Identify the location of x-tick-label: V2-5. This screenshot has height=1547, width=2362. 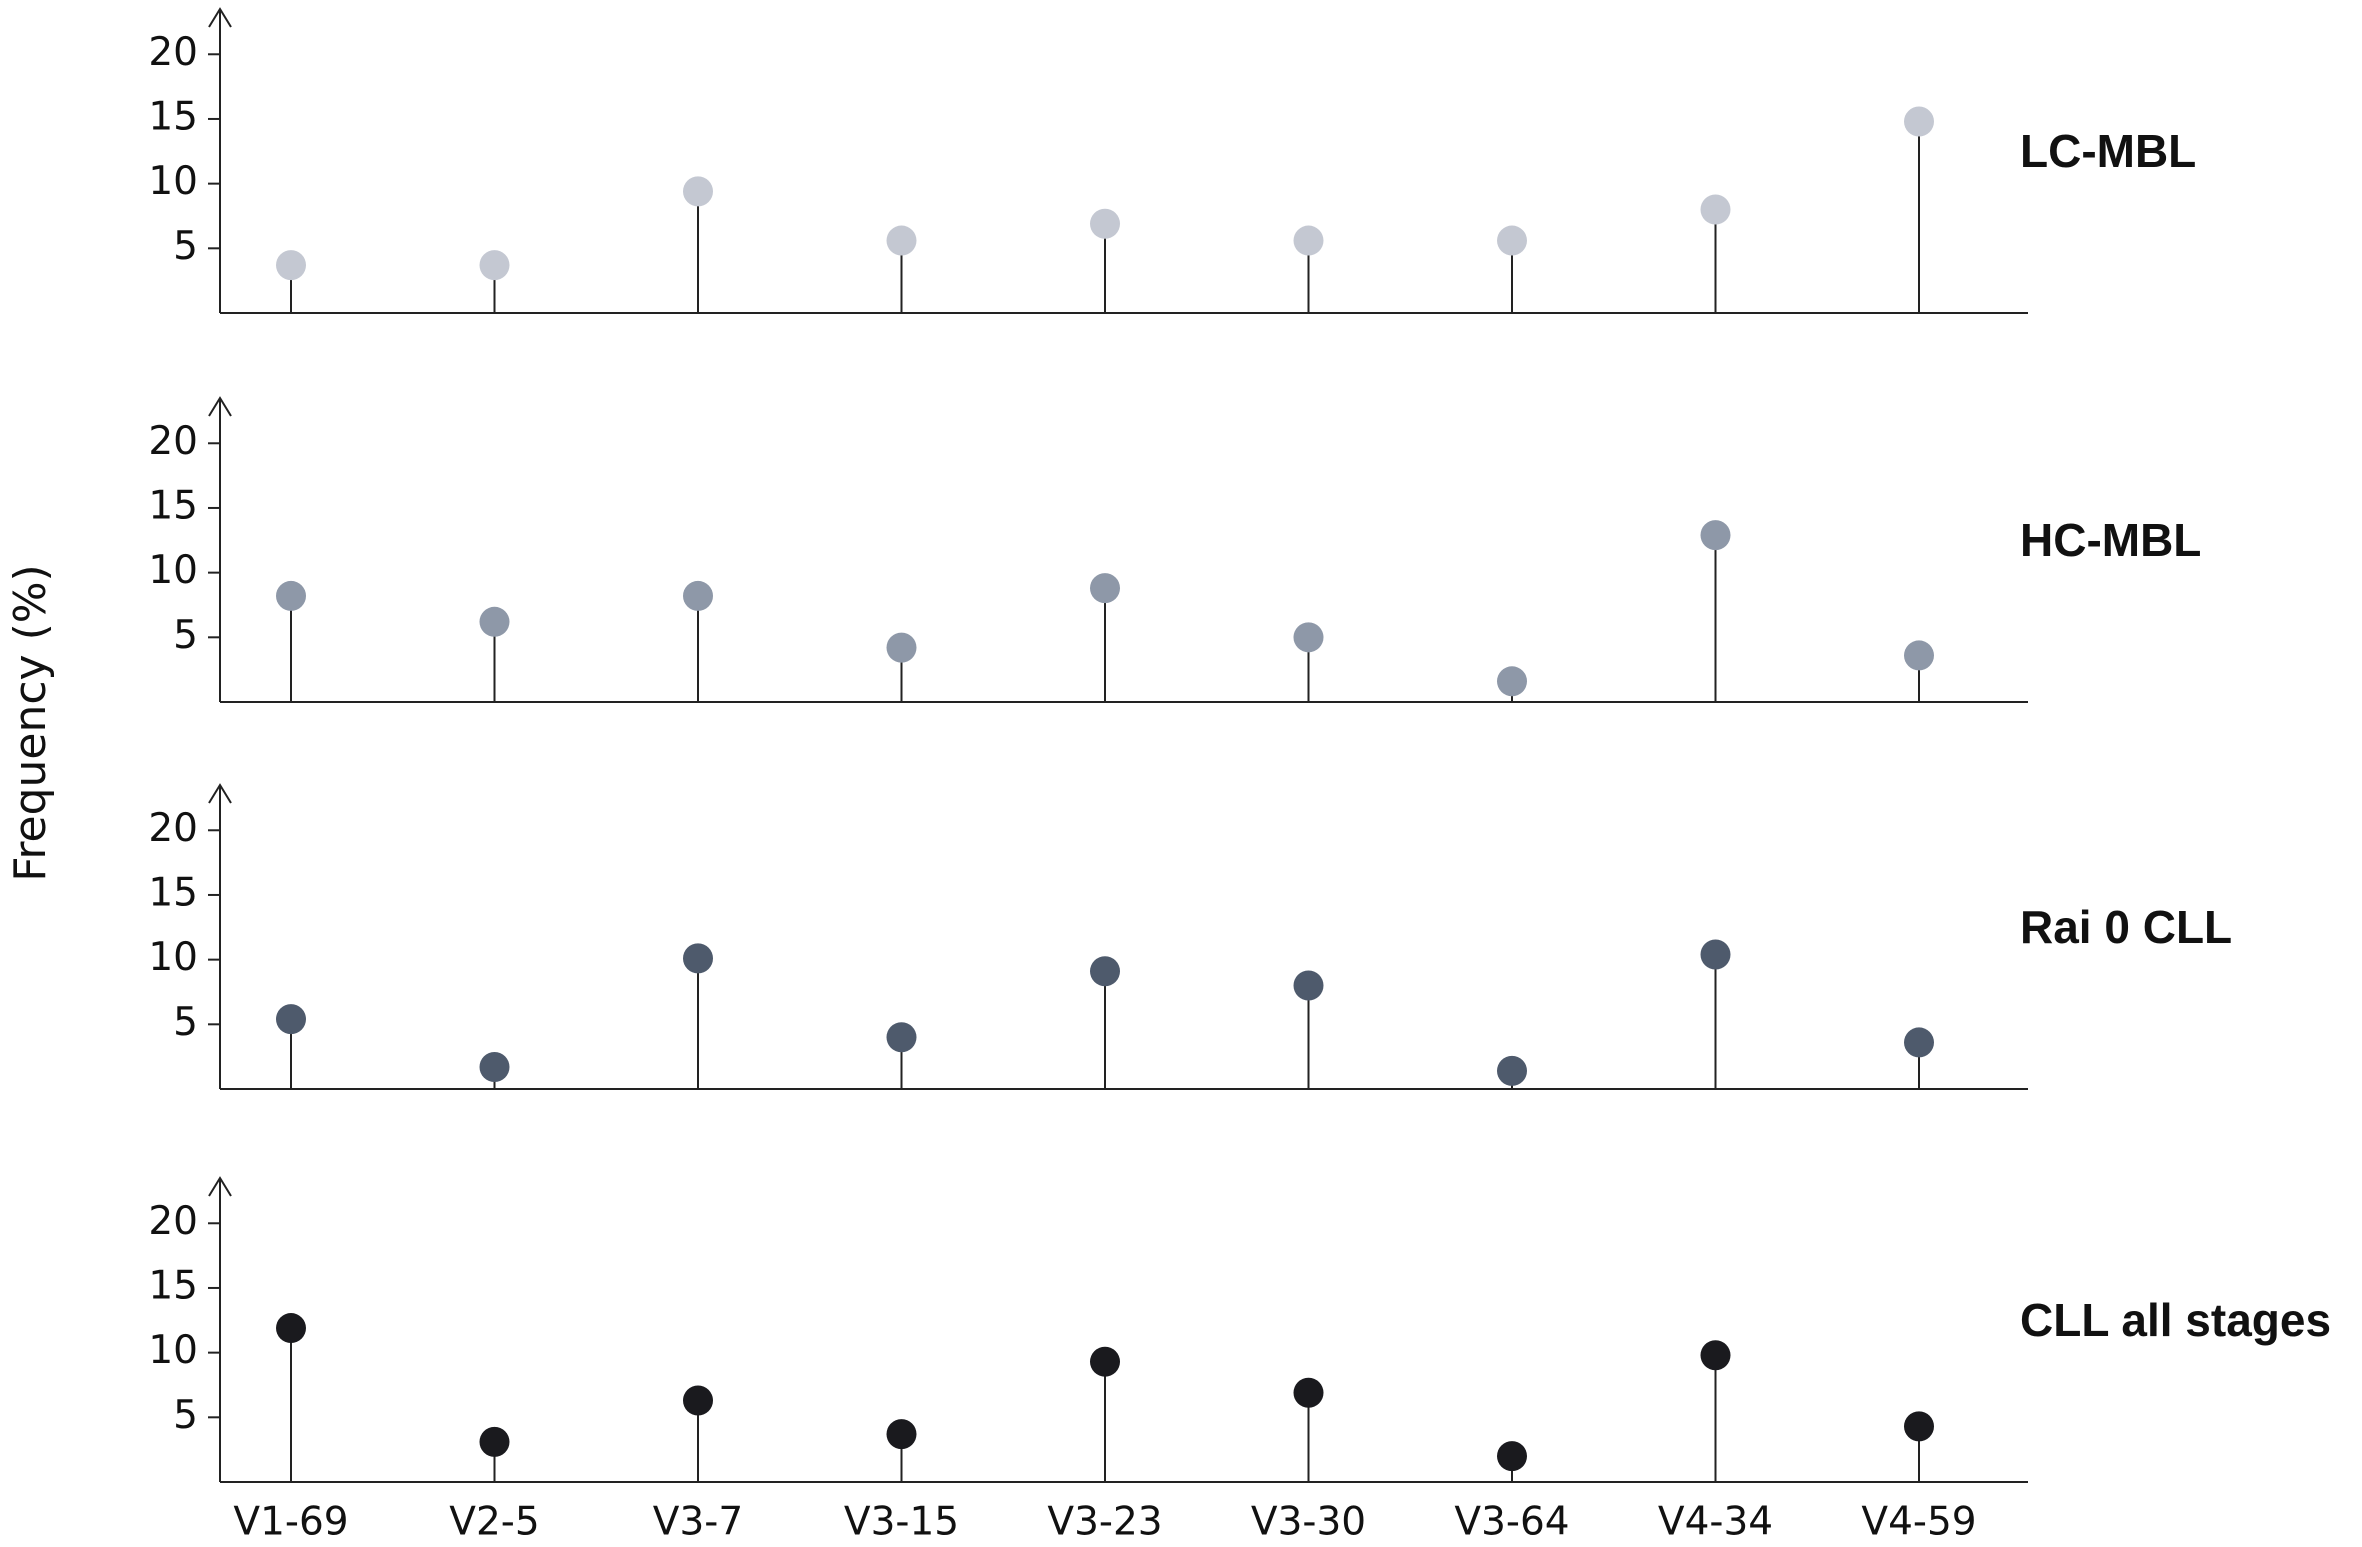
(494, 1522).